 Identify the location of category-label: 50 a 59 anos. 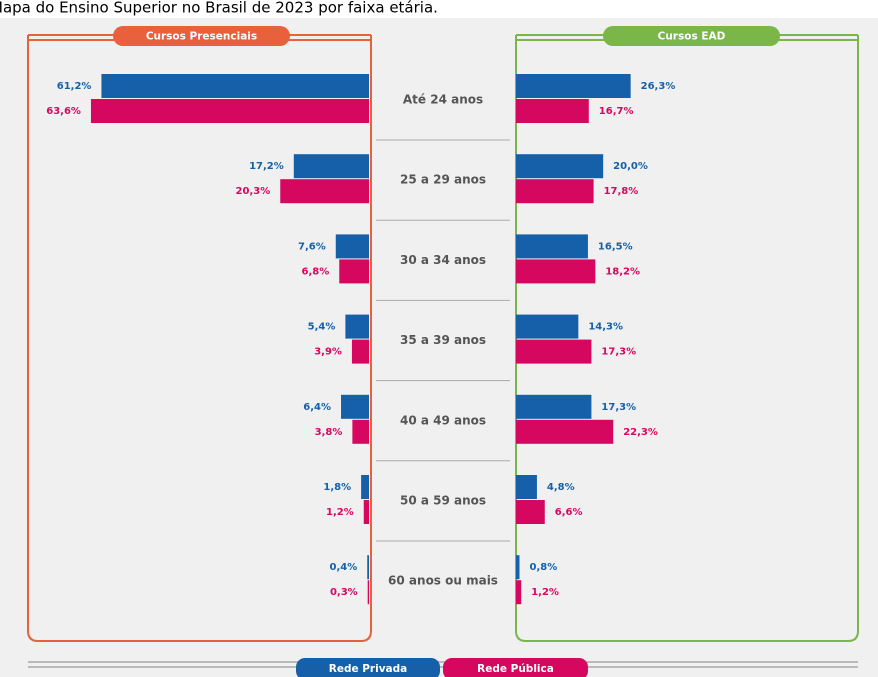
(443, 501).